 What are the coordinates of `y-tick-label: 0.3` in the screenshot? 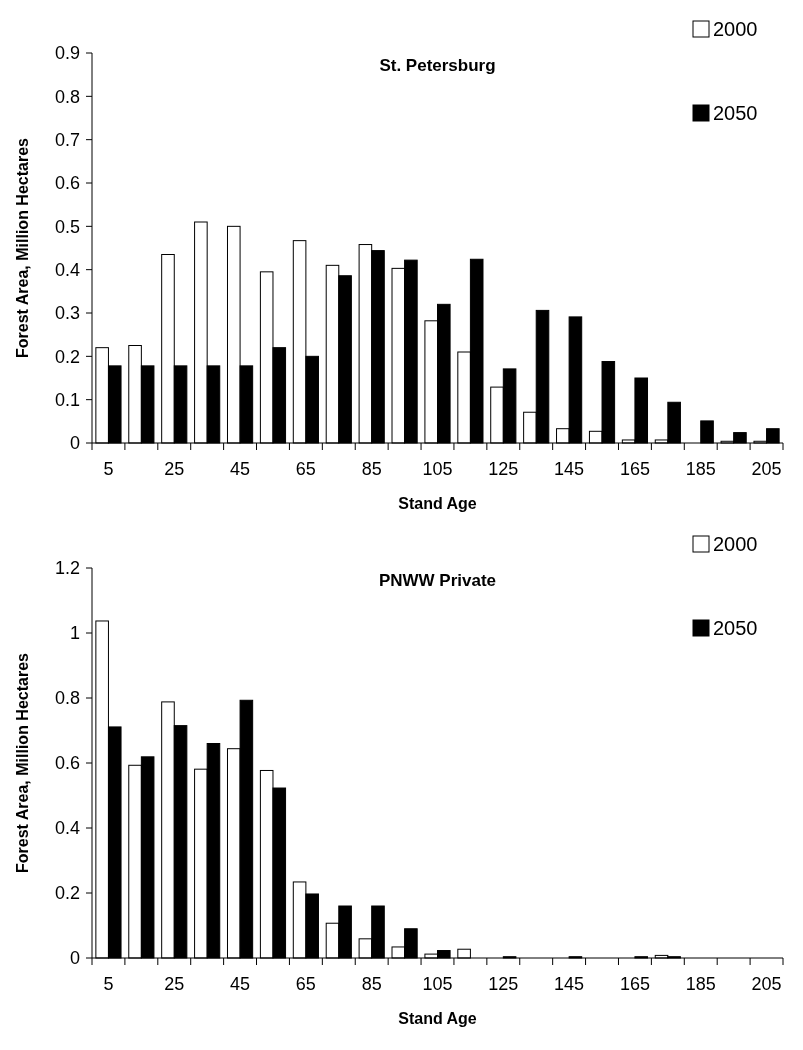 It's located at (67, 313).